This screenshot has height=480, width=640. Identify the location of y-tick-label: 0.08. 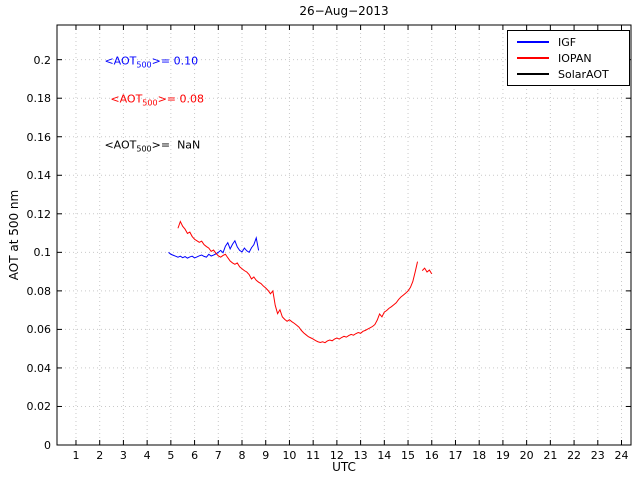
(39, 291).